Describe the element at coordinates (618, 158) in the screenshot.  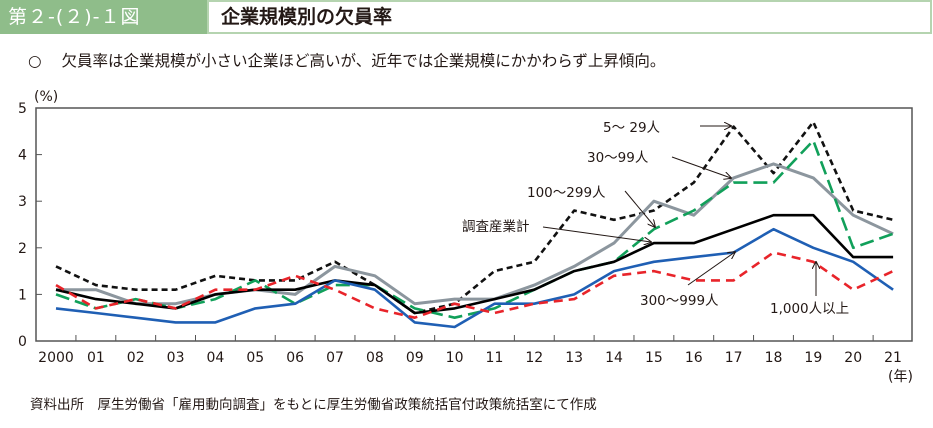
I see `annotation-label: 30～99人` at that location.